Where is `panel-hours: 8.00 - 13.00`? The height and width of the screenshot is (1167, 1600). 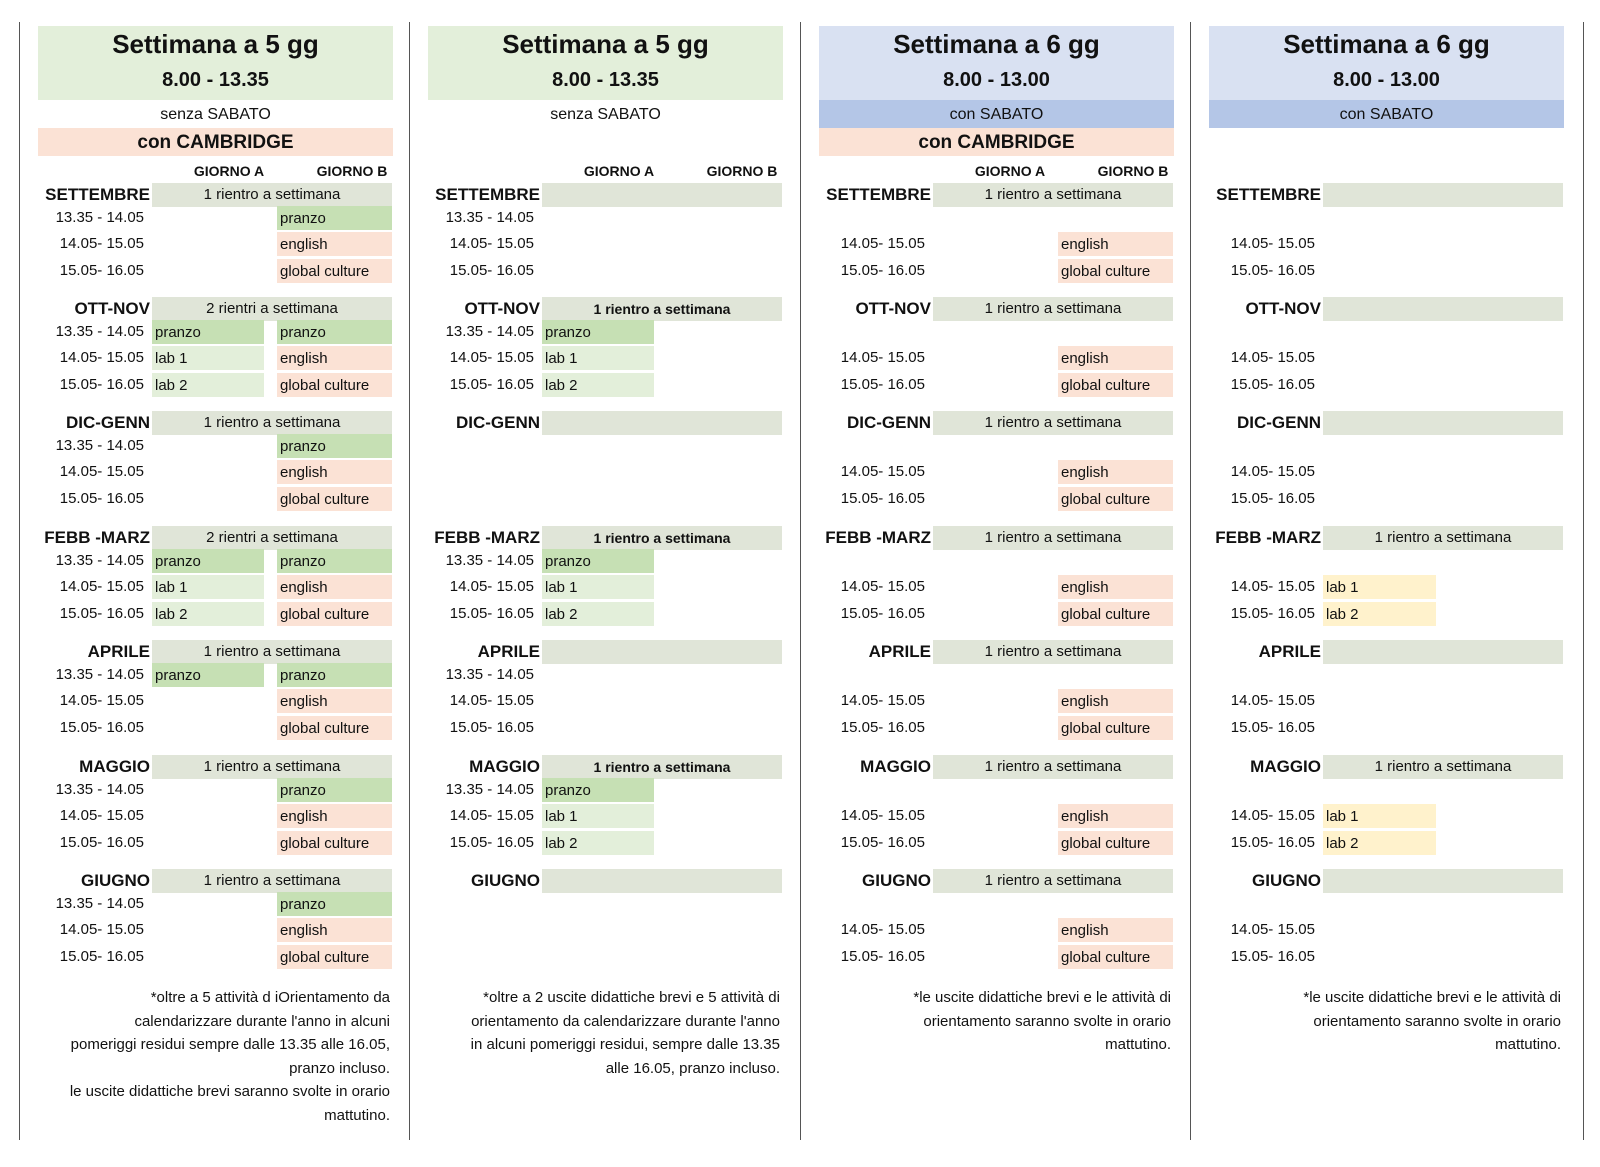 panel-hours: 8.00 - 13.00 is located at coordinates (996, 80).